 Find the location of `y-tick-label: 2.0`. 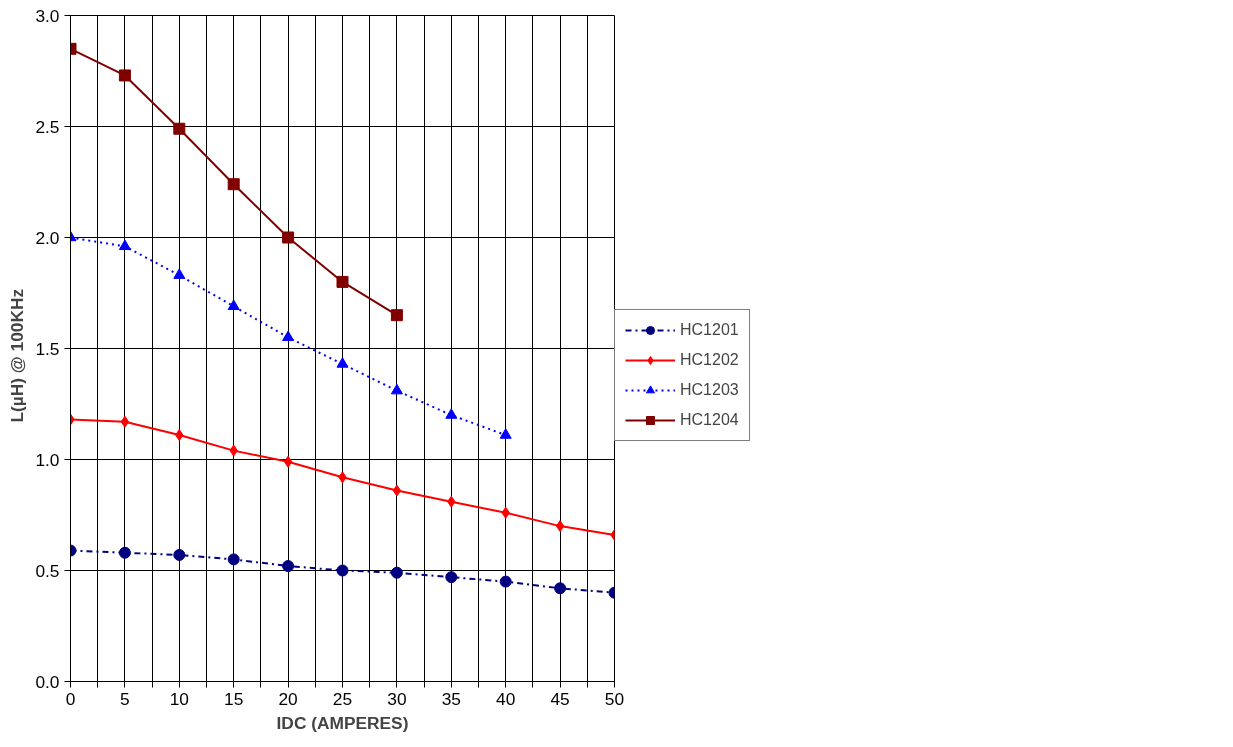

y-tick-label: 2.0 is located at coordinates (47, 237).